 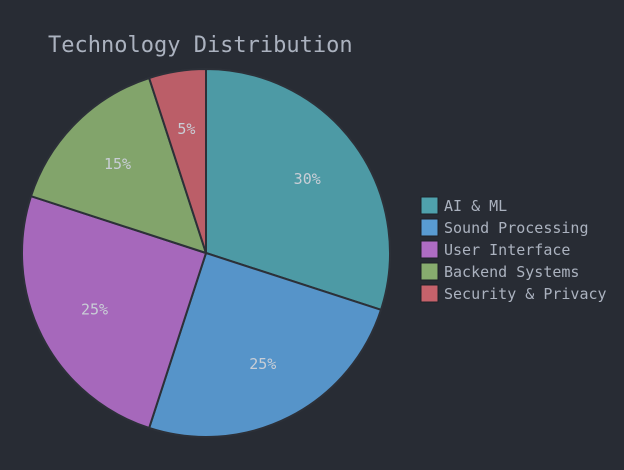 I want to click on legend-item-backend-systems: Backend Systems, so click(x=499, y=271).